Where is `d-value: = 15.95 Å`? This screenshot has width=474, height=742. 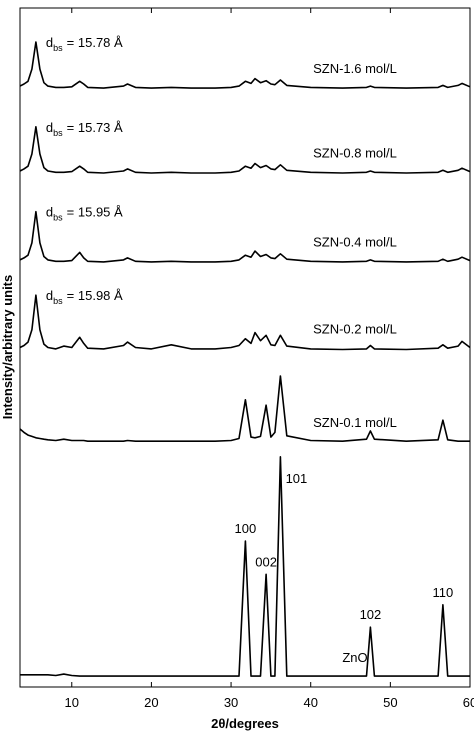 d-value: = 15.95 Å is located at coordinates (95, 212).